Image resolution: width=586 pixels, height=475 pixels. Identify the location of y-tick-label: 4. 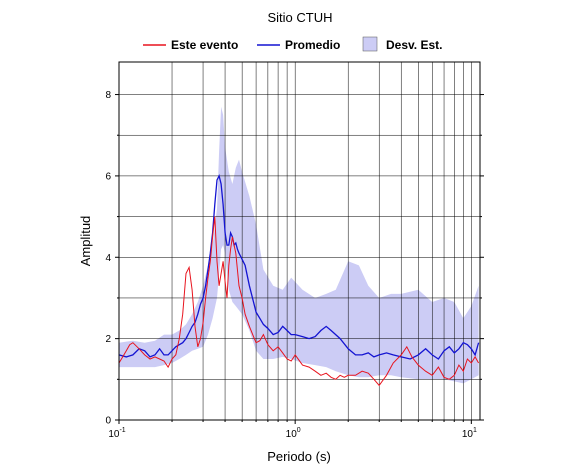
(108, 258).